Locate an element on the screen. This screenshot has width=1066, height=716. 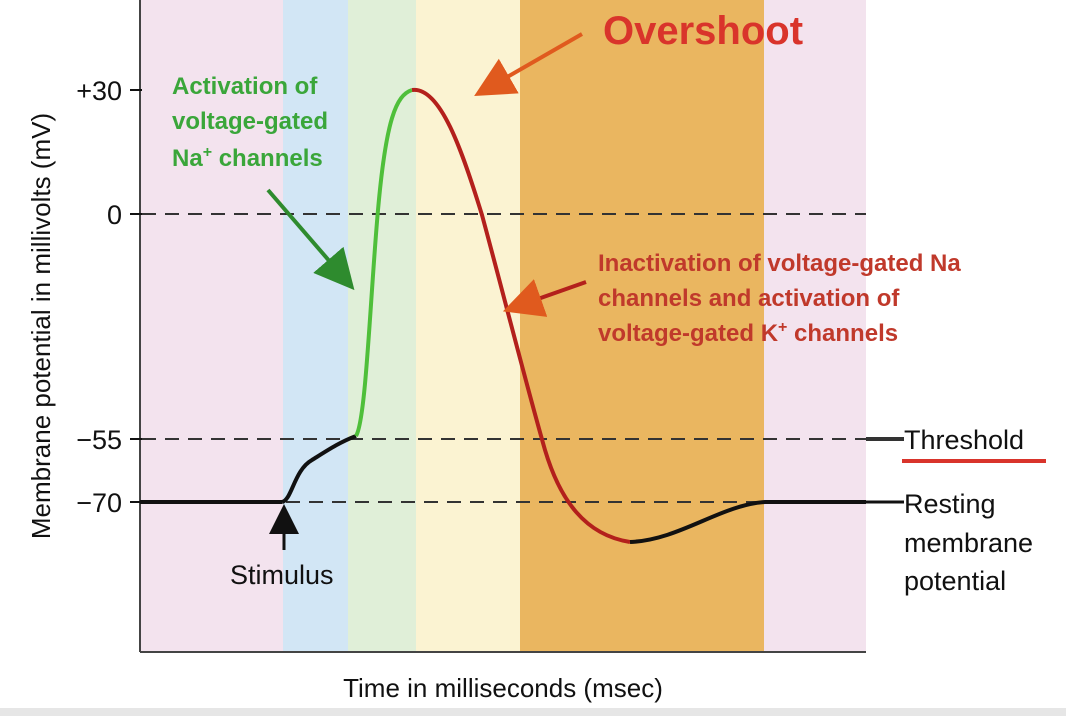
threshold-label: Threshold is located at coordinates (964, 440).